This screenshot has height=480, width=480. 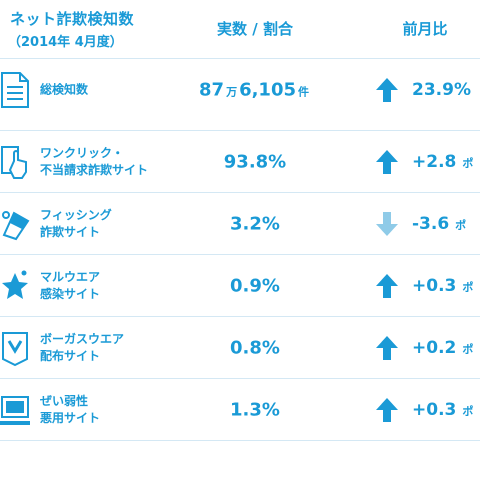 I want to click on row-label: ワンクリック・ 不当請求詐欺サイト, so click(x=94, y=161).